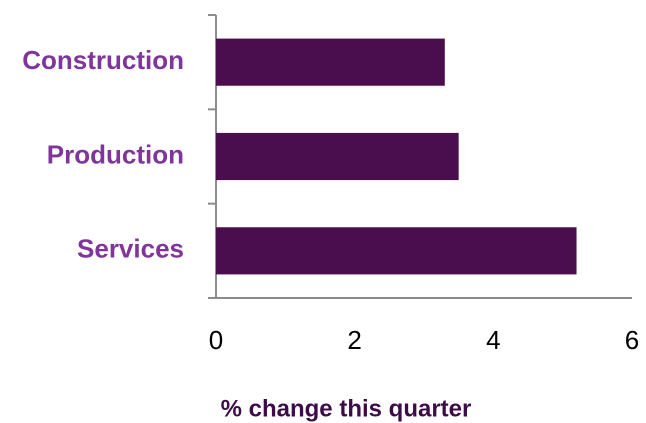  I want to click on y-tick-label: Services, so click(130, 249).